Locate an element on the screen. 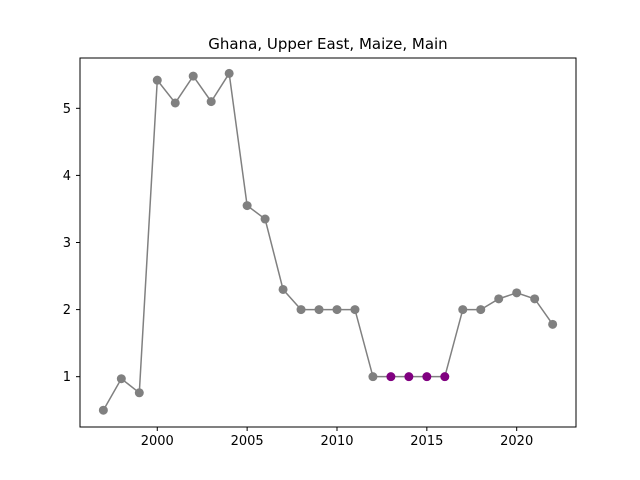  y-tick-label: 4 is located at coordinates (67, 176).